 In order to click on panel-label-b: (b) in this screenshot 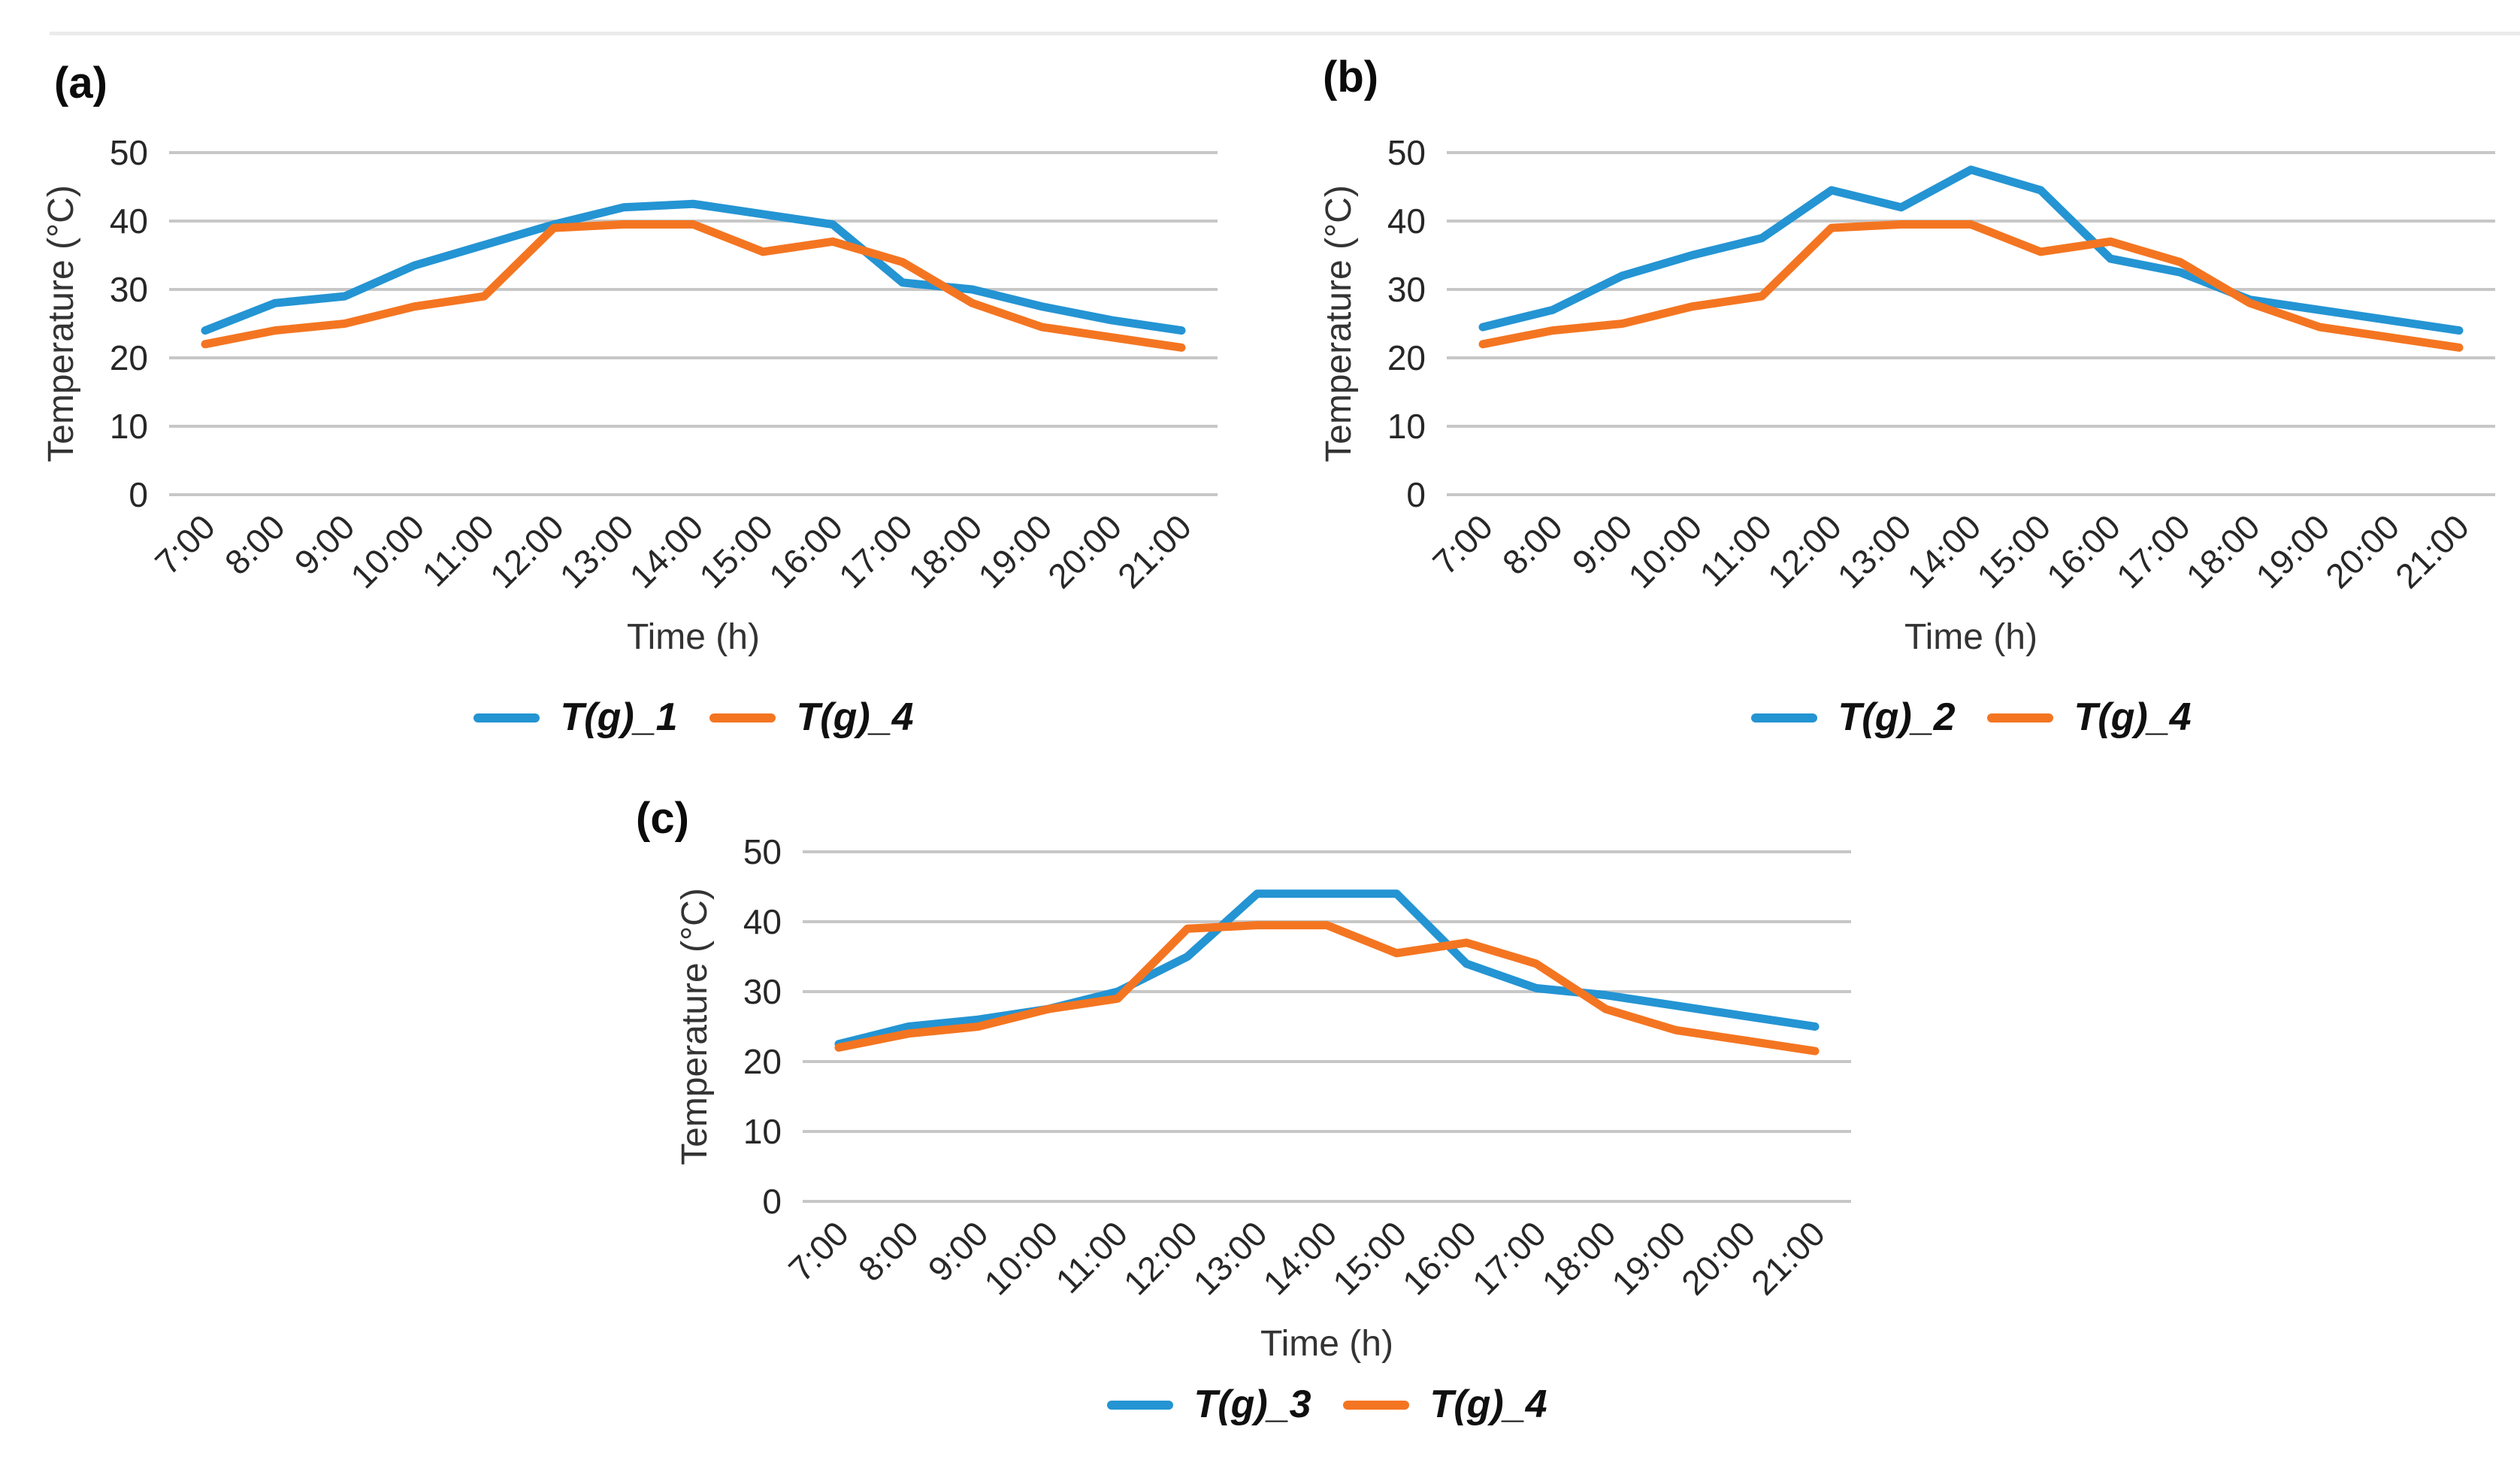, I will do `click(1351, 77)`.